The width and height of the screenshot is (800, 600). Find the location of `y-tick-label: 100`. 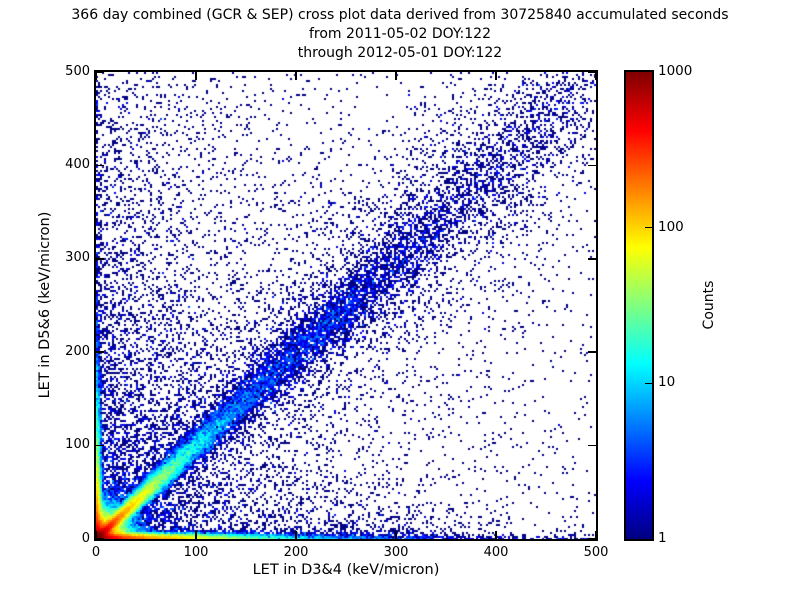

y-tick-label: 100 is located at coordinates (77, 445).